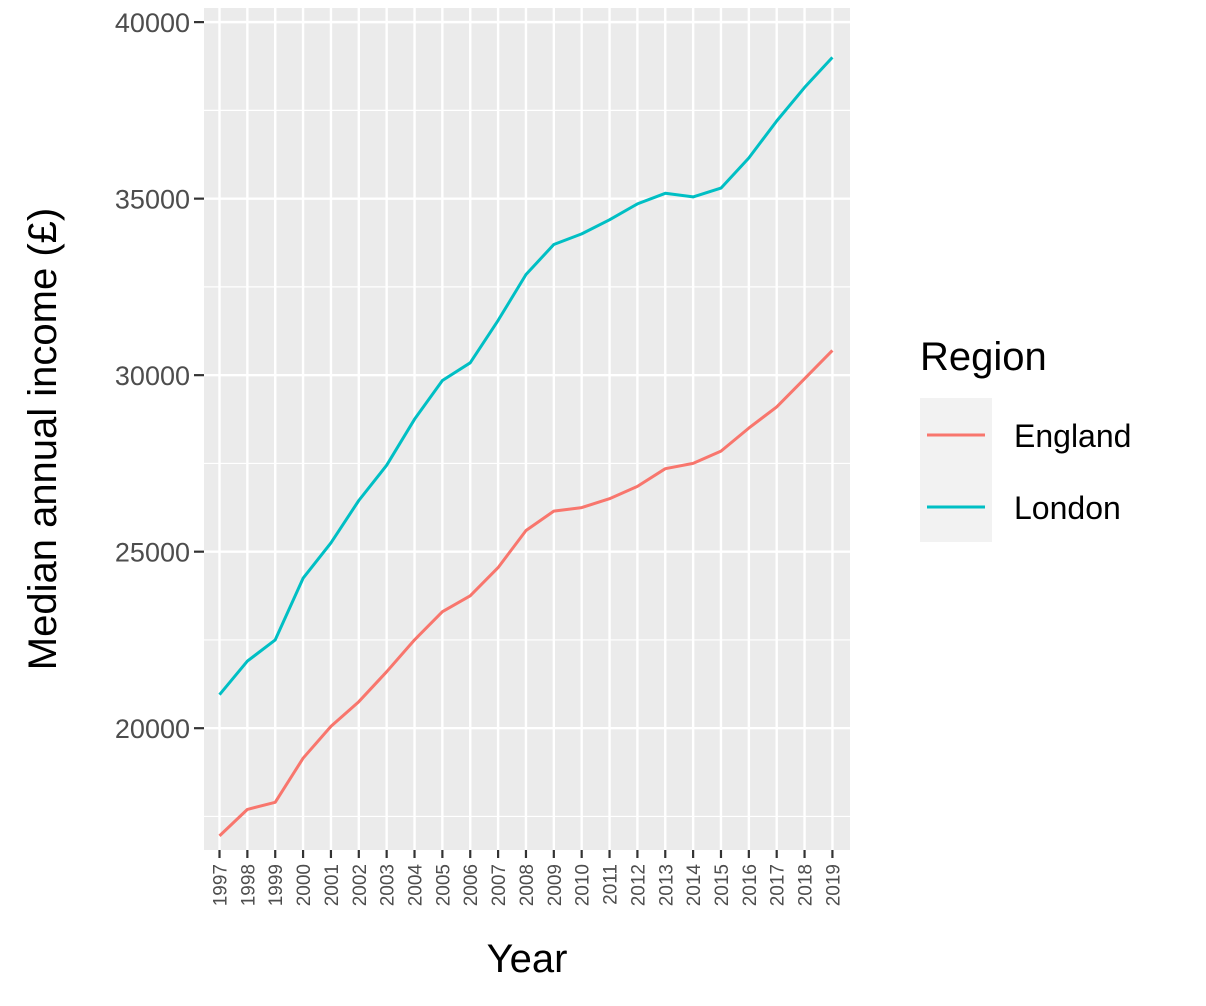 Image resolution: width=1206 pixels, height=1006 pixels. Describe the element at coordinates (527, 959) in the screenshot. I see `x-axis-title: Year` at that location.